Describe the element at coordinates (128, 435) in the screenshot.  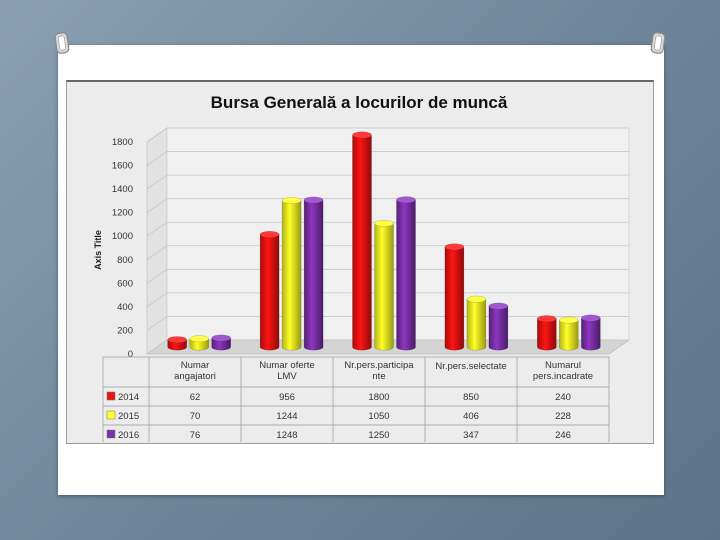
I see `legend-label: 2016` at that location.